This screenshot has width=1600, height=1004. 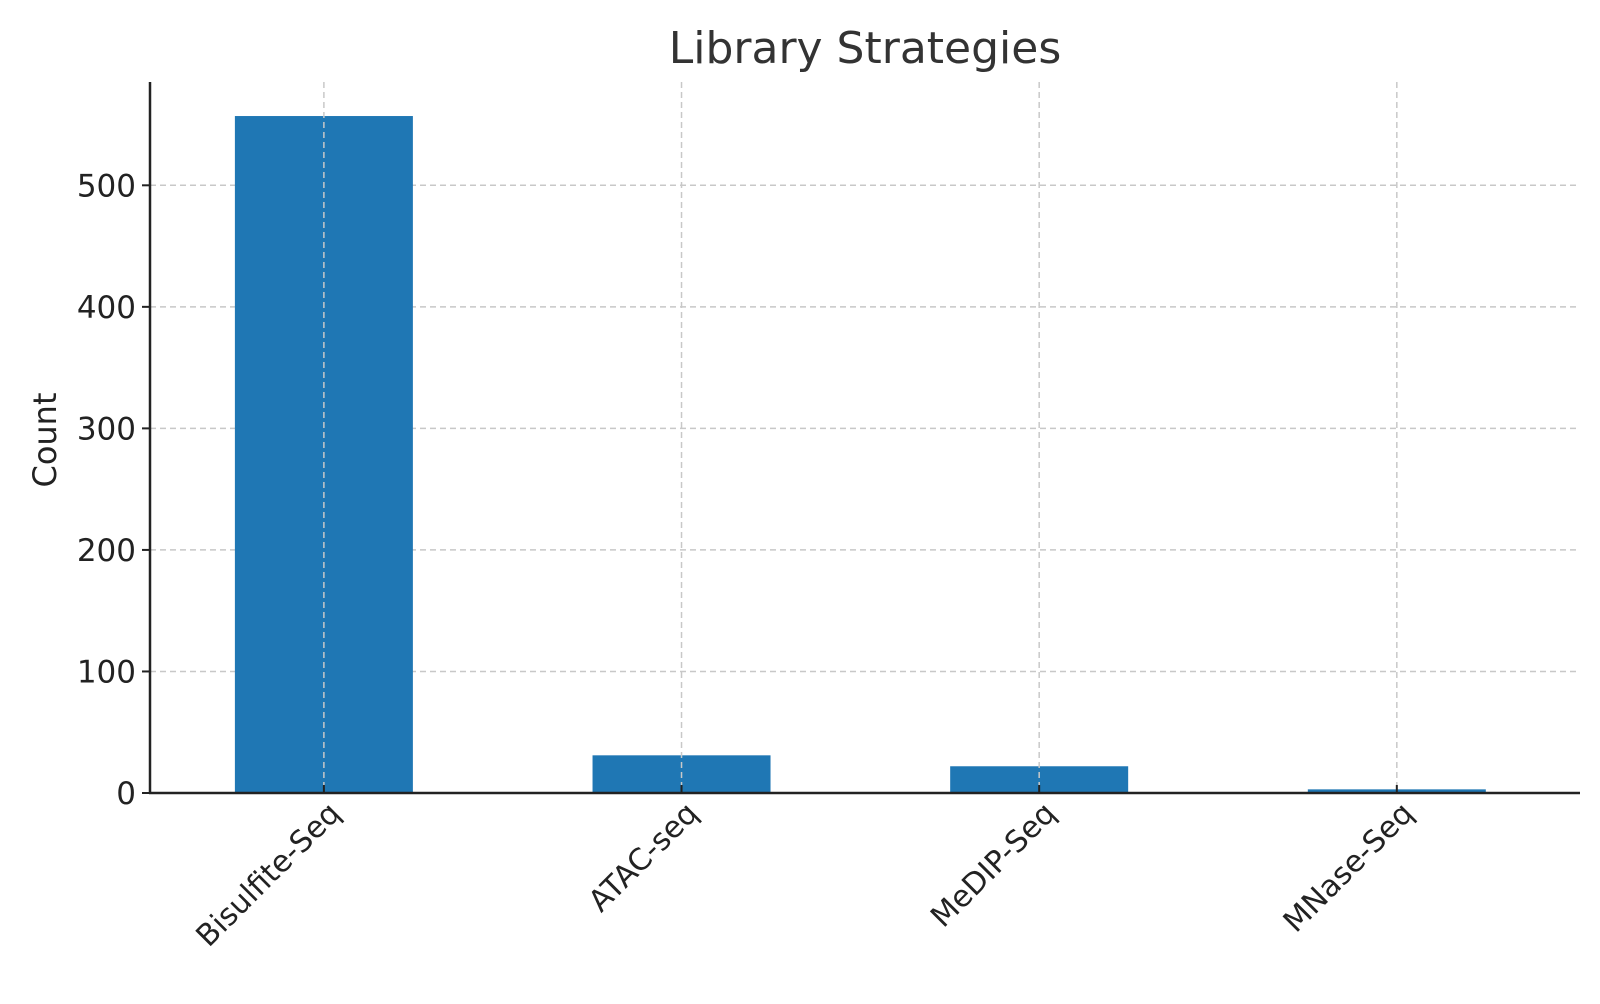 What do you see at coordinates (113, 490) in the screenshot?
I see `y-axis-ticks: 0 100 200 300 400 500` at bounding box center [113, 490].